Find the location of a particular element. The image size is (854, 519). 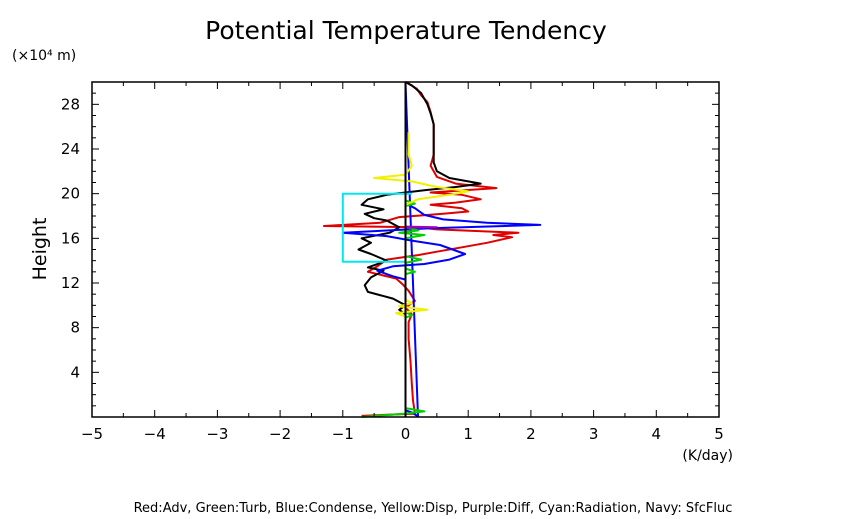

y-tick-label: 8 is located at coordinates (75, 328).